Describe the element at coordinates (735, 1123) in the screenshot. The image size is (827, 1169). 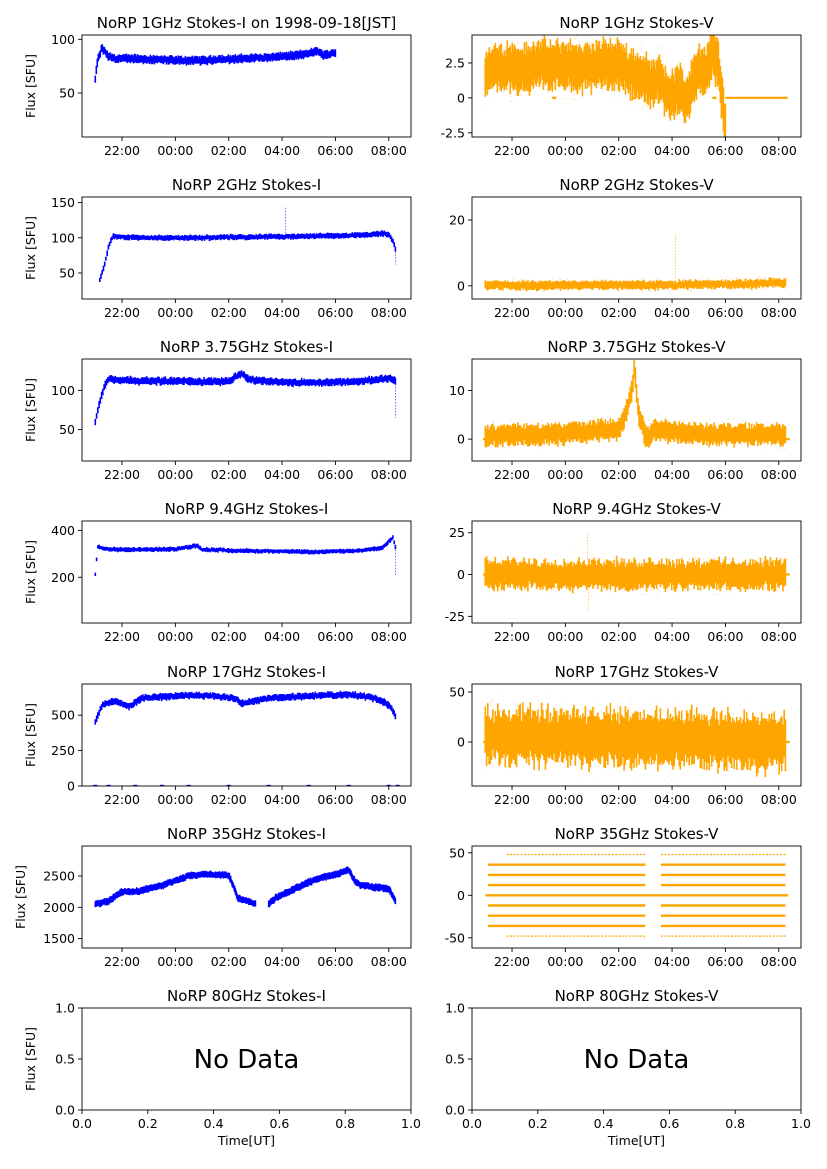
I see `x-tick-label: 0.8` at that location.